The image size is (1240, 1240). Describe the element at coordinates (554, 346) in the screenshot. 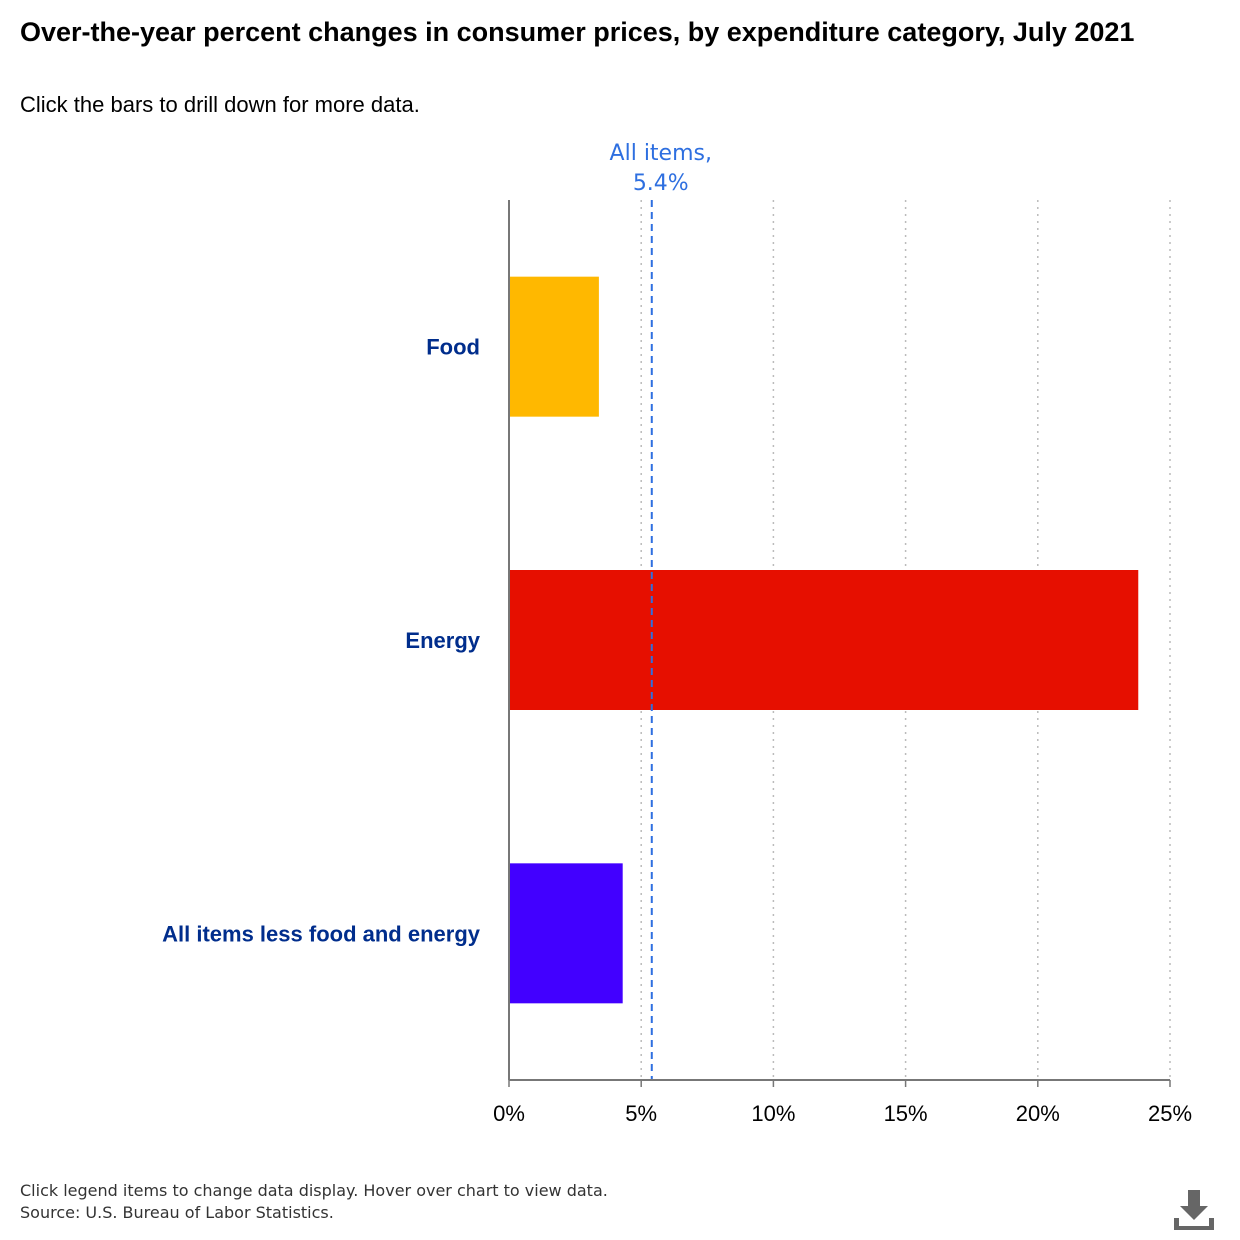

I see `bar-food` at that location.